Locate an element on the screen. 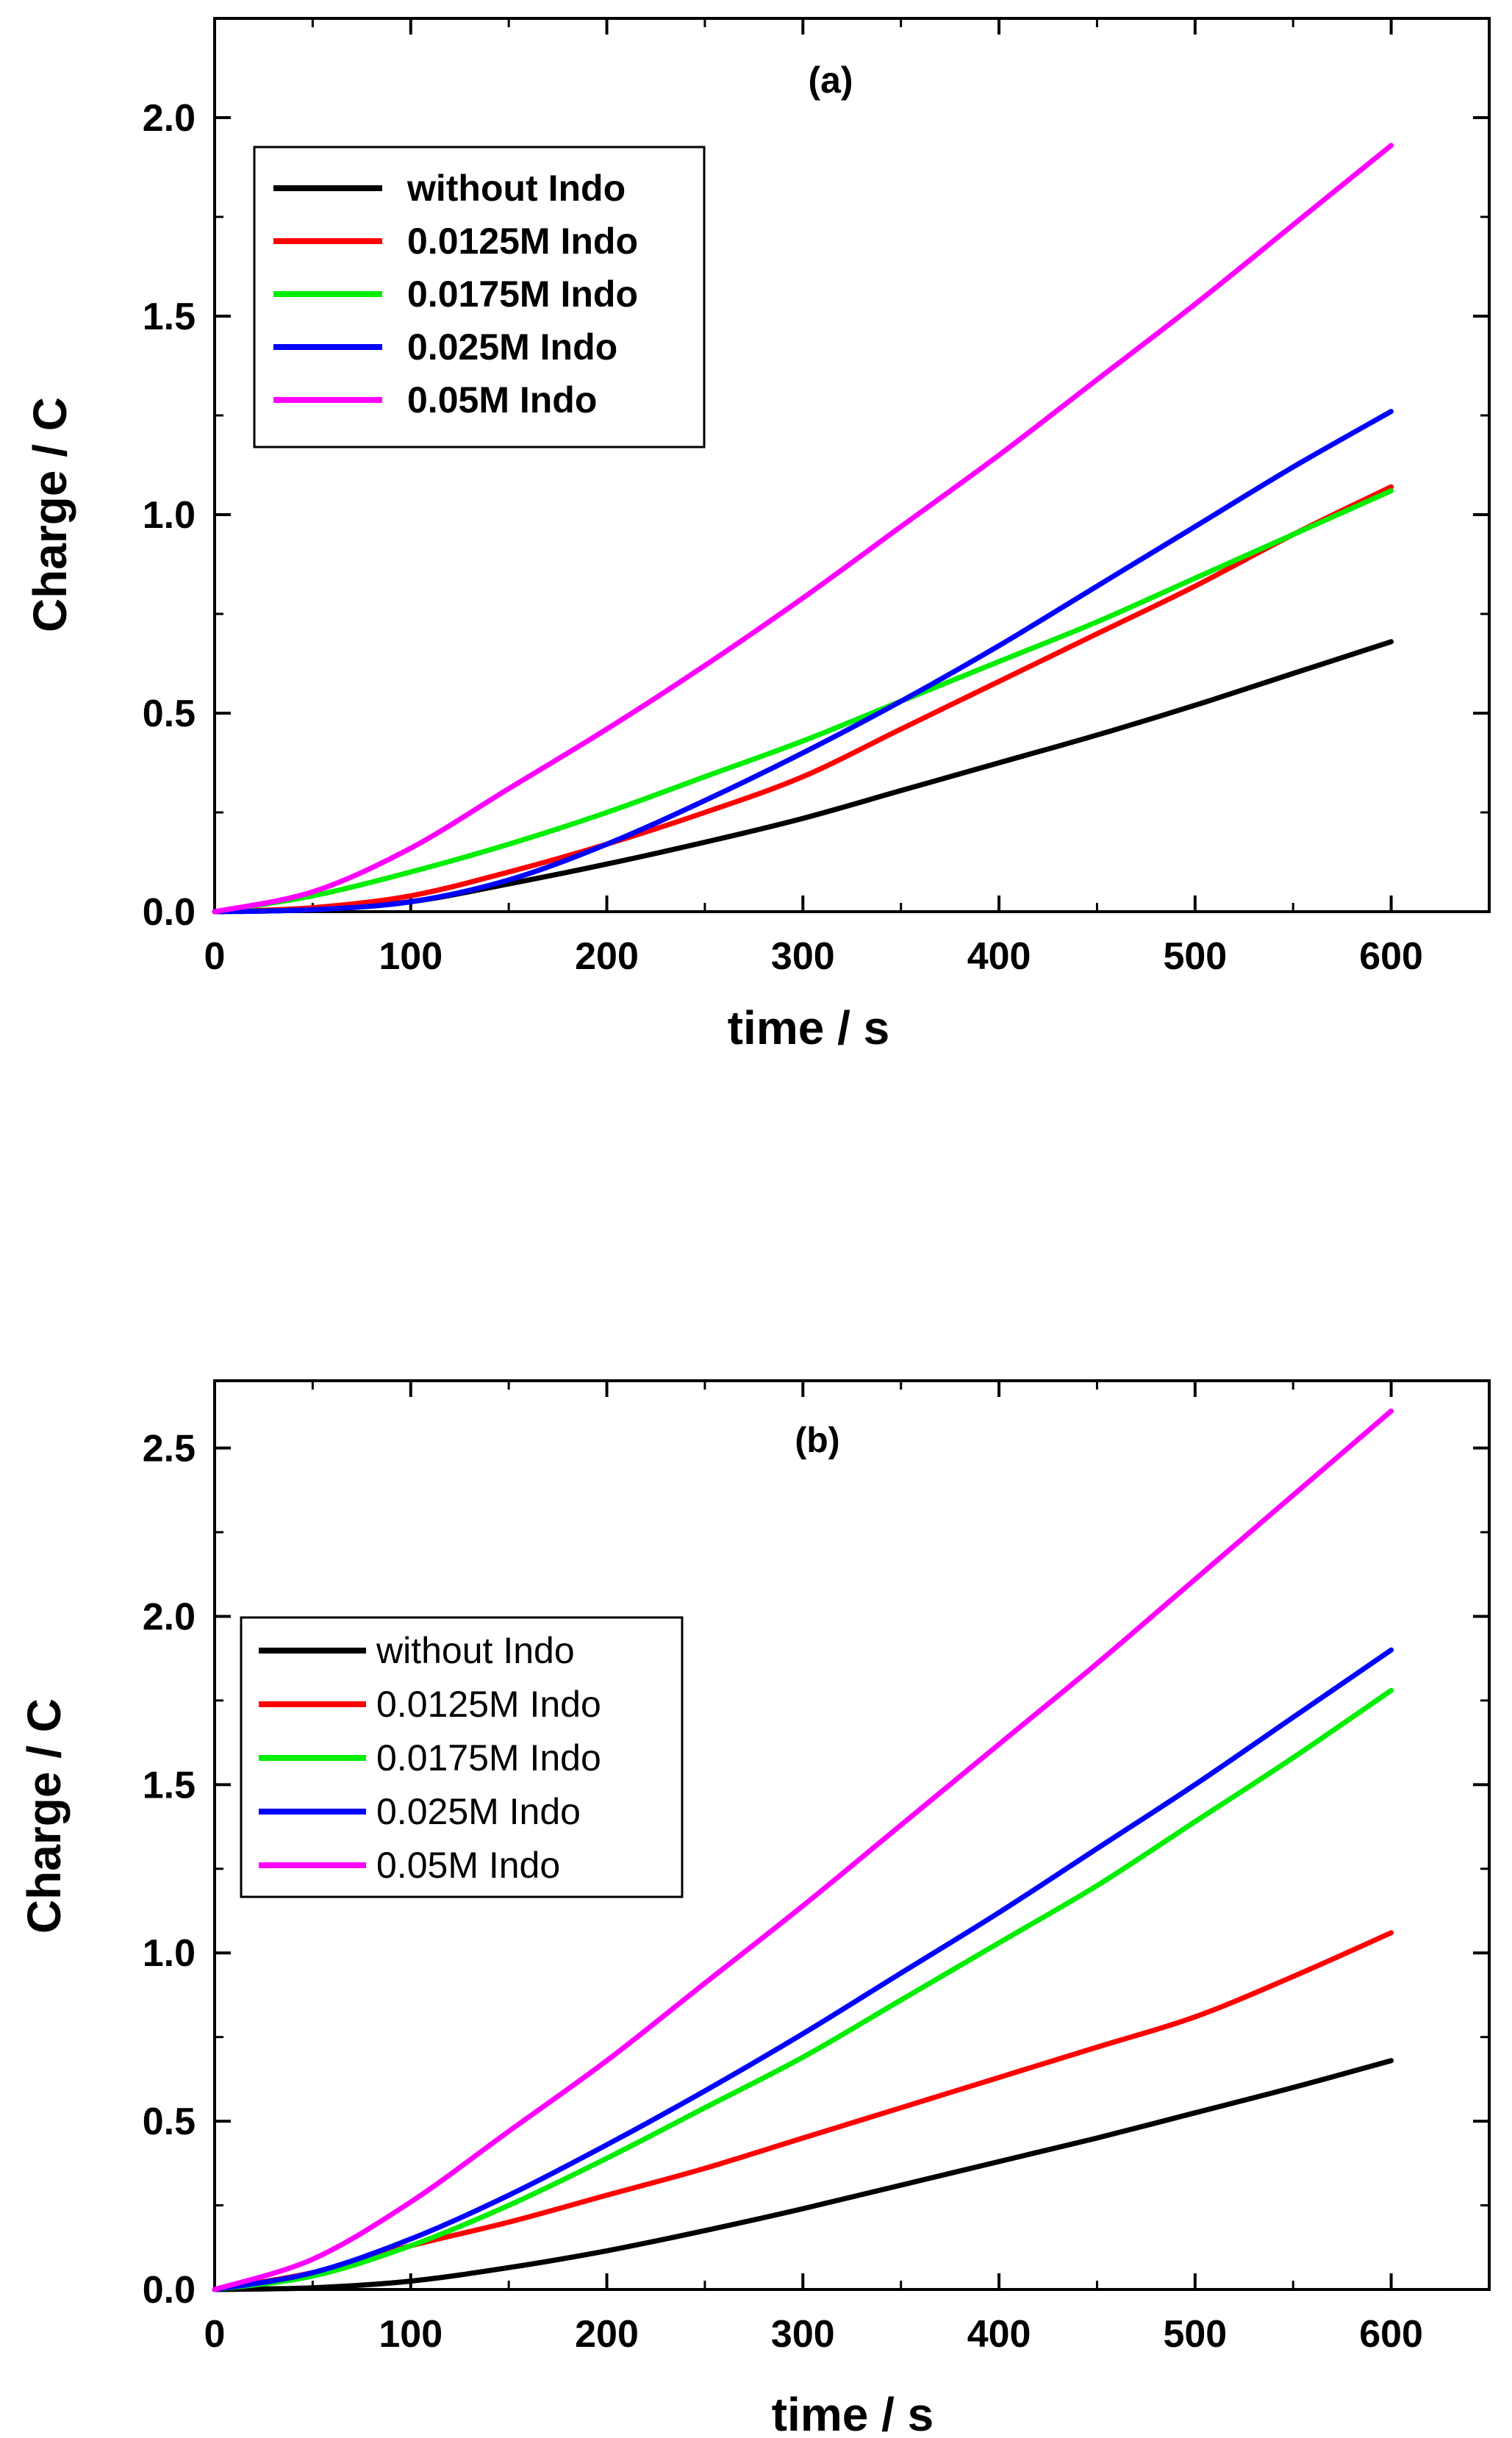 This screenshot has height=2438, width=1512. y-axis-title-b: Charge / C is located at coordinates (44, 1816).